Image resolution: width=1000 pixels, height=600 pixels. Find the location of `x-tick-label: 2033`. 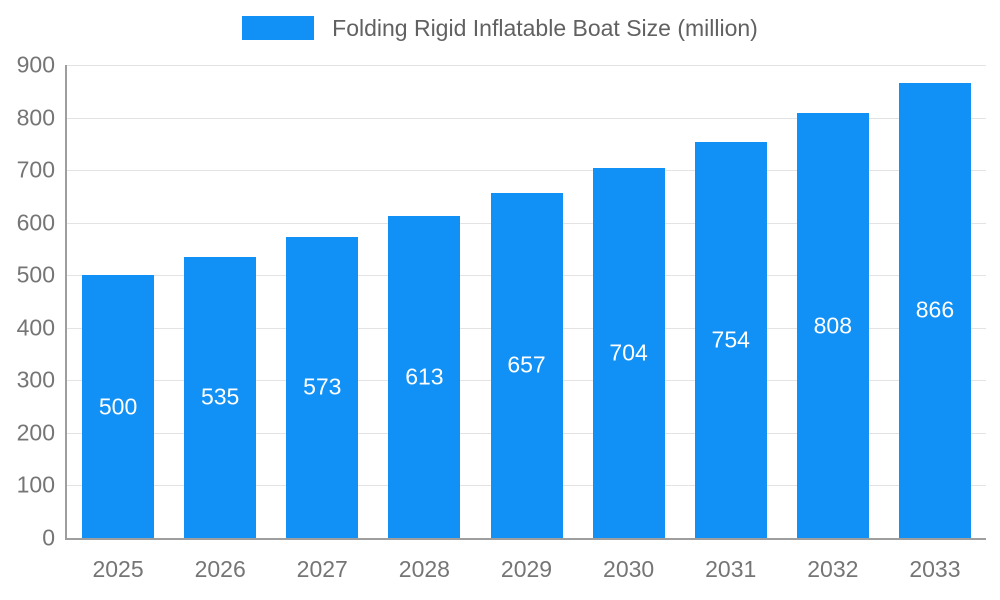

x-tick-label: 2033 is located at coordinates (935, 569).